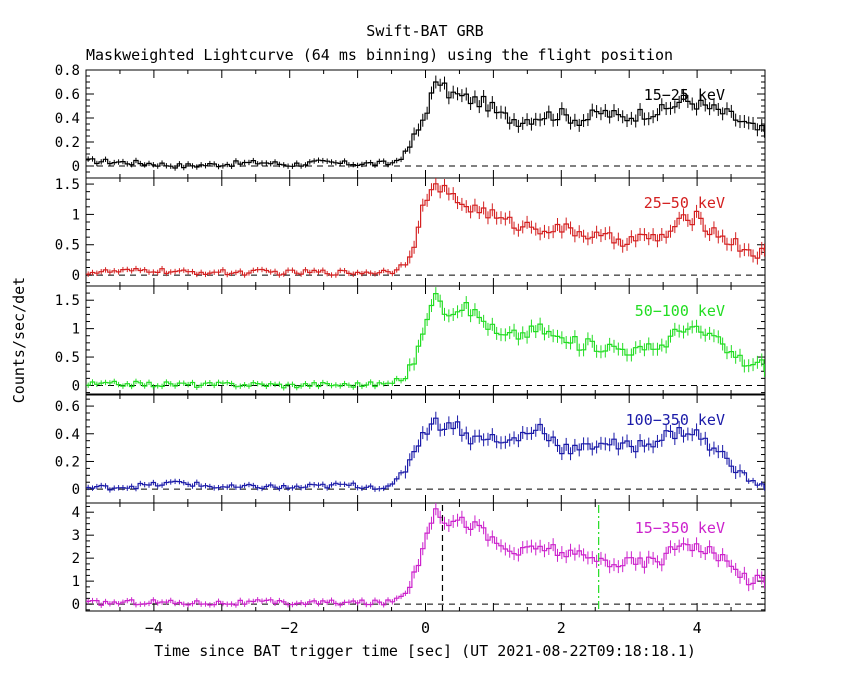  I want to click on y-tick-label: 4, so click(76, 513).